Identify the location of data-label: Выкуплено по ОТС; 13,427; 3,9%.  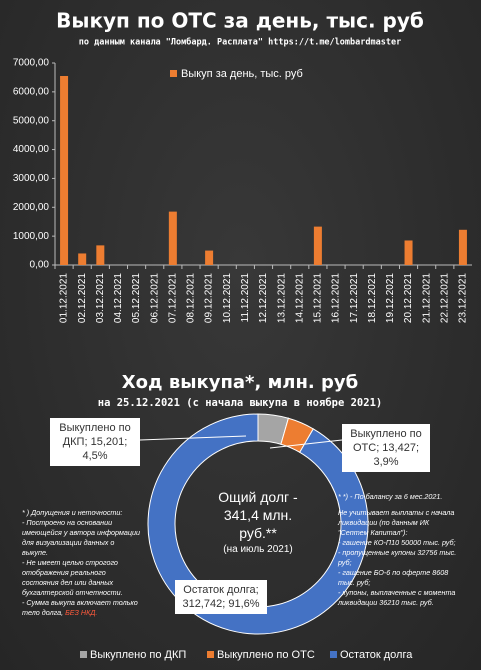
(386, 448).